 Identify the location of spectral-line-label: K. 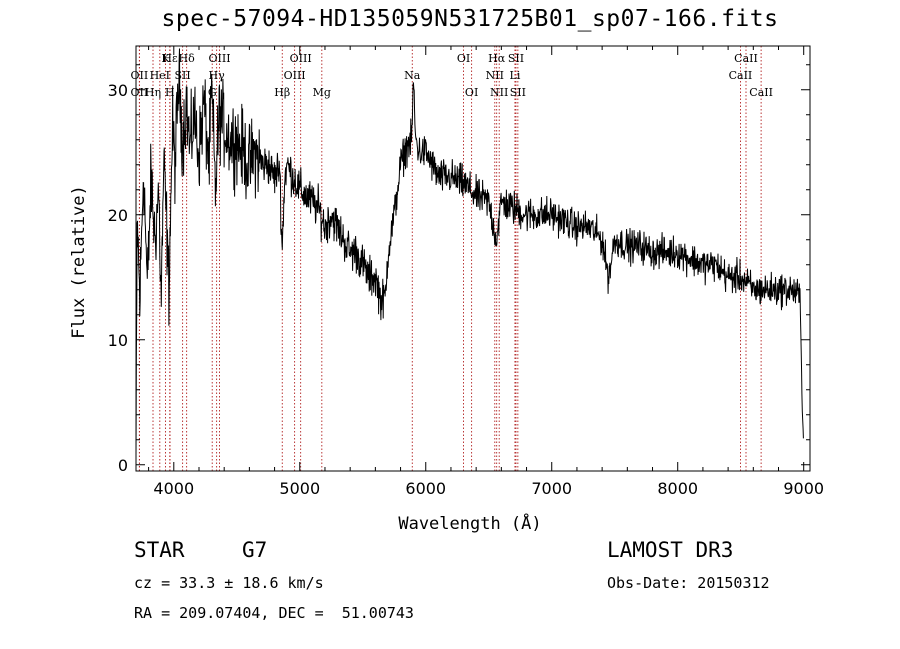
(165, 58).